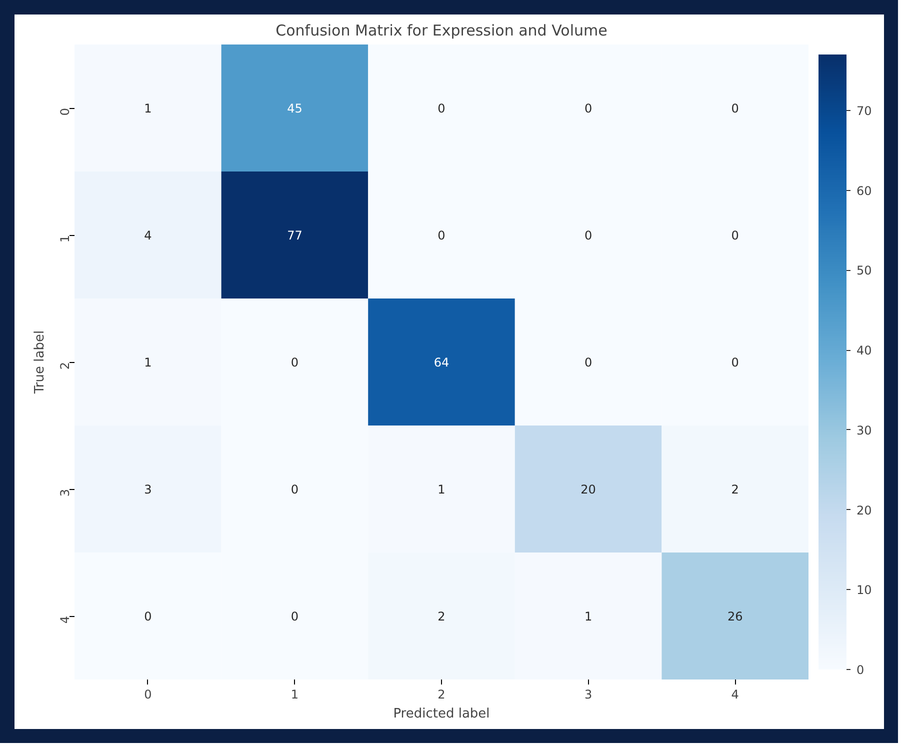 Image resolution: width=903 pixels, height=751 pixels. What do you see at coordinates (65, 112) in the screenshot?
I see `y-tick-label: 0` at bounding box center [65, 112].